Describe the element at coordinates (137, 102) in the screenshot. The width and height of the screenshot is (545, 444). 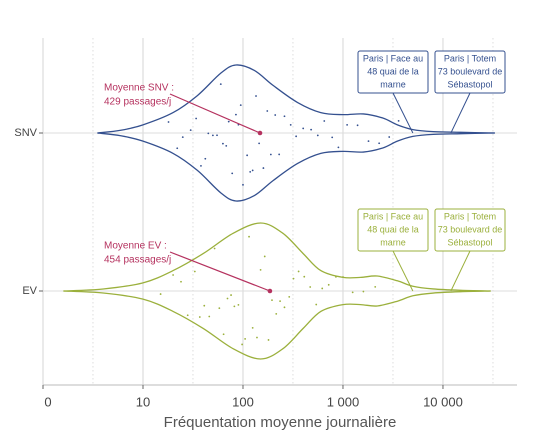
I see `mean-label: 429 passages/j` at that location.